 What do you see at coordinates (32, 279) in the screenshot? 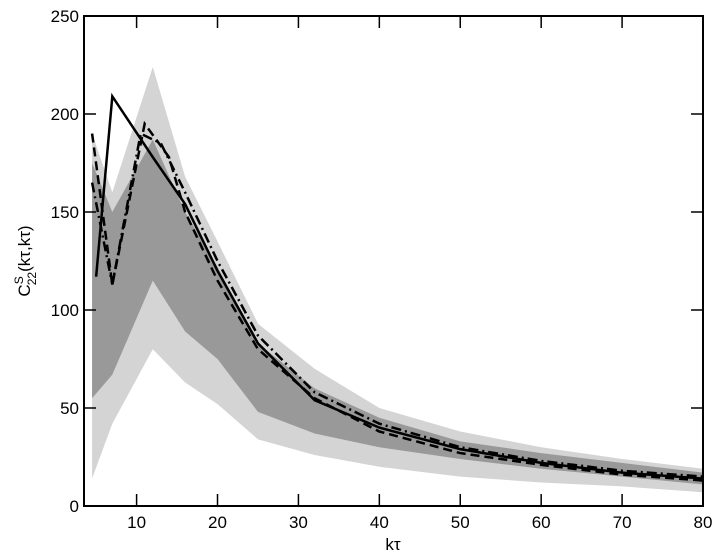
I see `y-label-sub: 22` at bounding box center [32, 279].